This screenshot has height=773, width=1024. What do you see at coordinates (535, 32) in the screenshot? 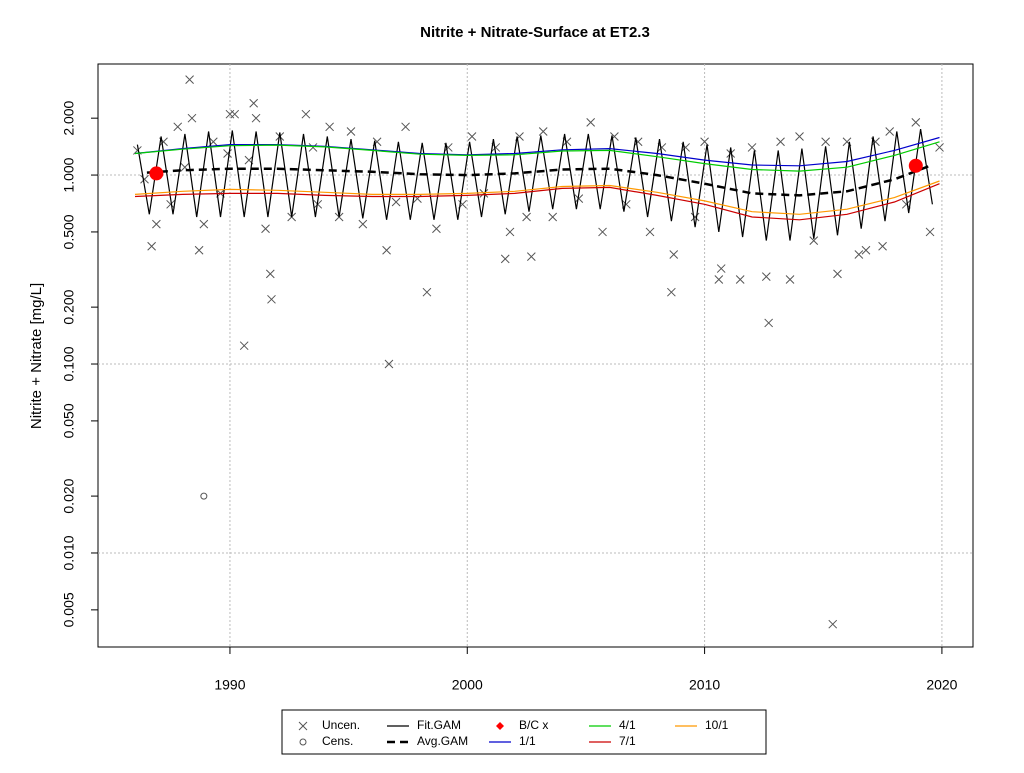
I see `chart-title: Nitrite + Nitrate-Surface at ET2.3` at bounding box center [535, 32].